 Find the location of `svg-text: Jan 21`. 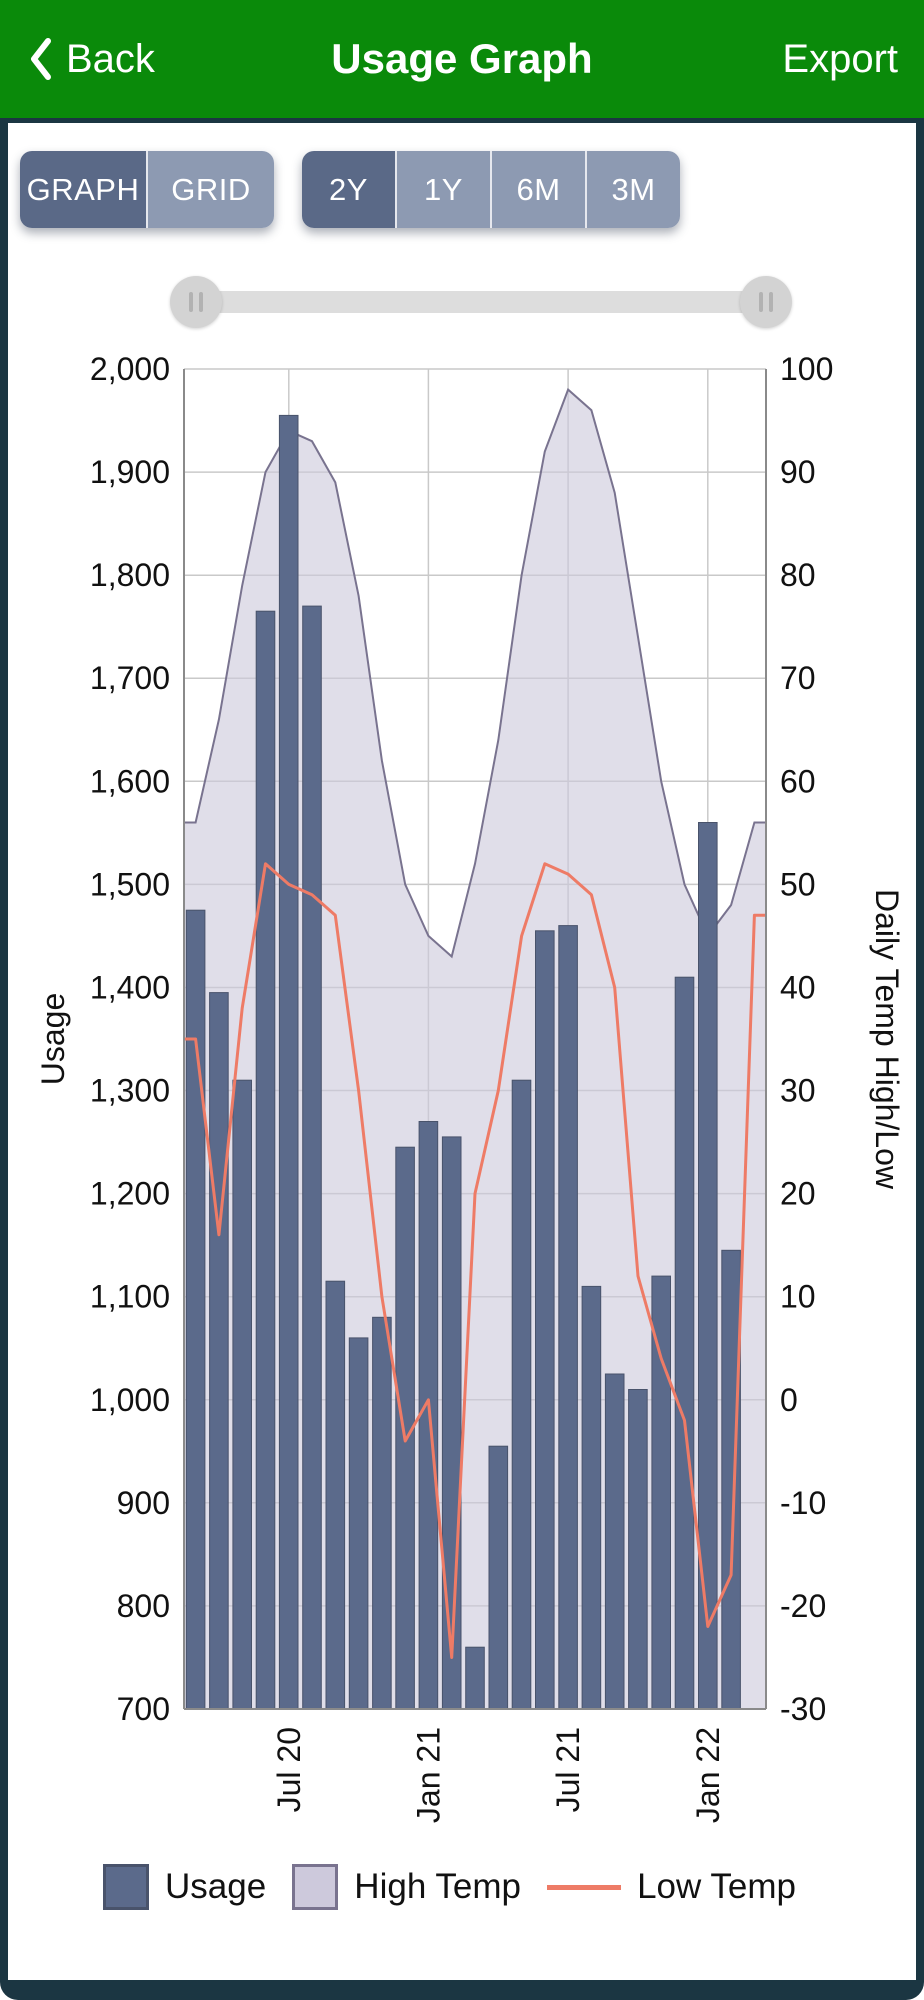

svg-text: Jan 21 is located at coordinates (428, 1775).